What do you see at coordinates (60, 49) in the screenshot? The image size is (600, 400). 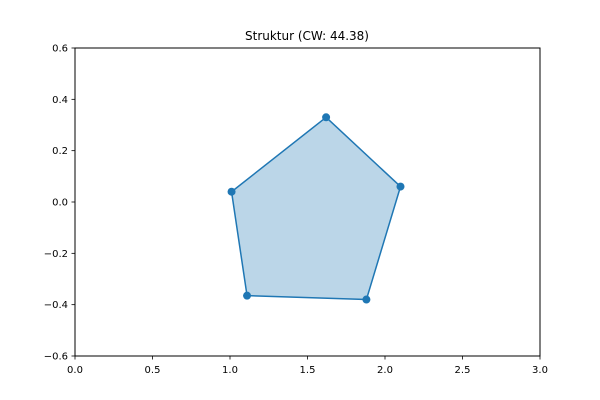 I see `y-tick-label: 0.6` at bounding box center [60, 49].